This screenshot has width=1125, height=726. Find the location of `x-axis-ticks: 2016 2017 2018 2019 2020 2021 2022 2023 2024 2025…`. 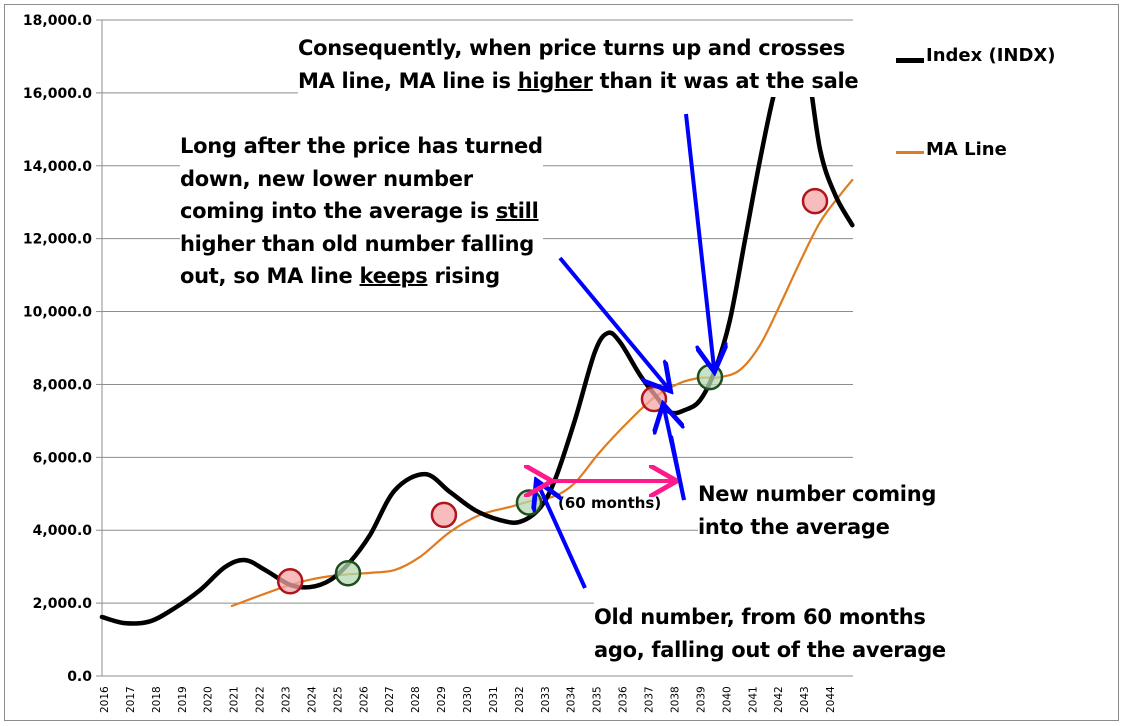

x-axis-ticks: 2016 2017 2018 2019 2020 2021 2022 2023 2024 2025… is located at coordinates (468, 699).